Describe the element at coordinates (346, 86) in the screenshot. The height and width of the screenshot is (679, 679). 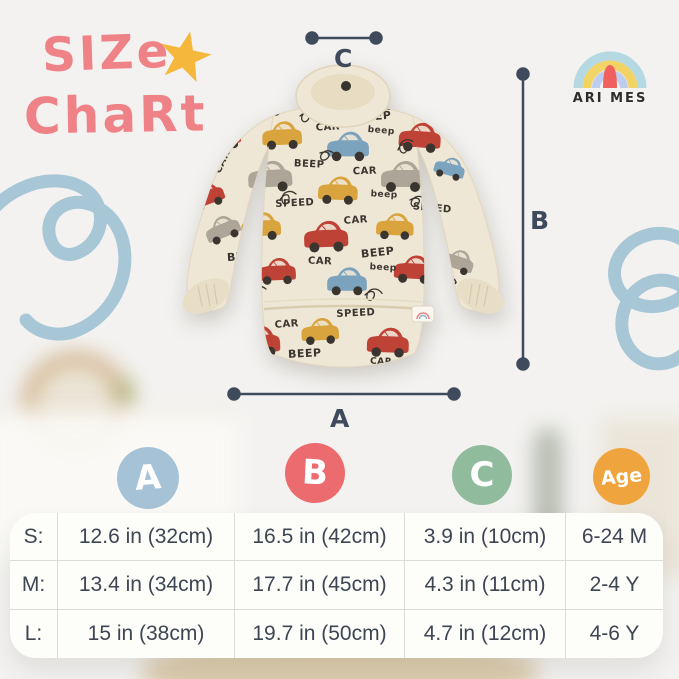
I see `bib-button` at that location.